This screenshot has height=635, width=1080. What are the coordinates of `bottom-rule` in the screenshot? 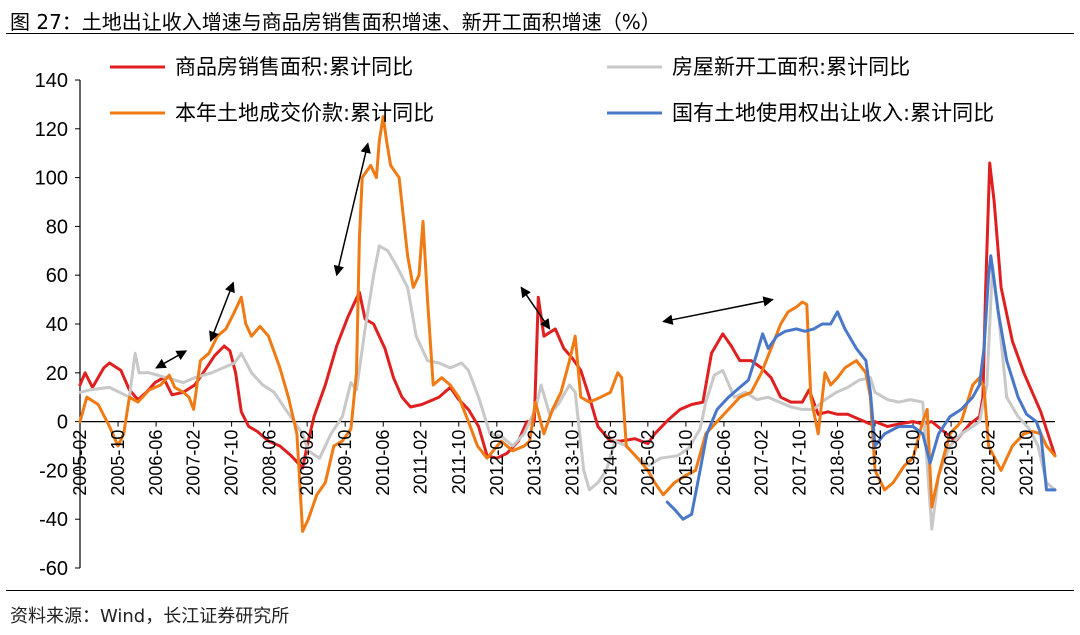 It's located at (540, 590).